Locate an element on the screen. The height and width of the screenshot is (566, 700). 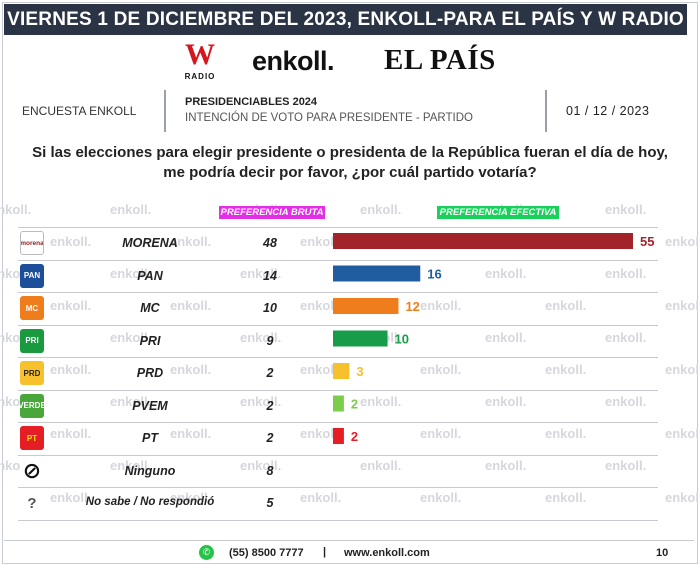
footer: ✆ (55) 8500 7777 | www.enkoll.com 10 is located at coordinates (350, 553).